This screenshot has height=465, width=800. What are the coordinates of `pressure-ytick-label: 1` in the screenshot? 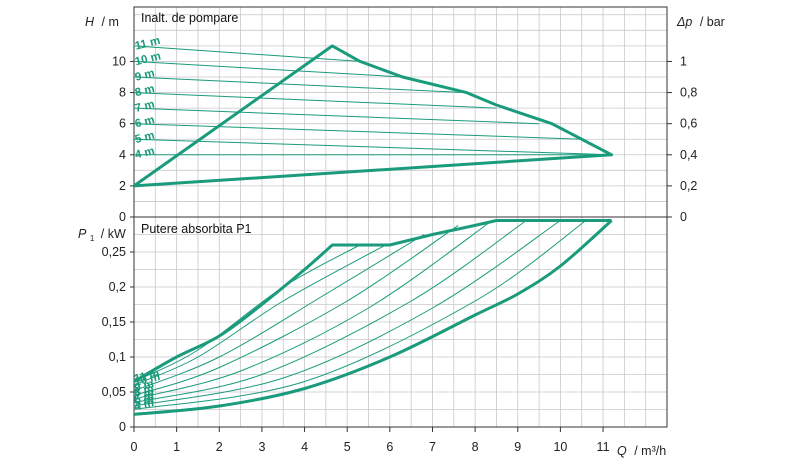 It's located at (683, 61).